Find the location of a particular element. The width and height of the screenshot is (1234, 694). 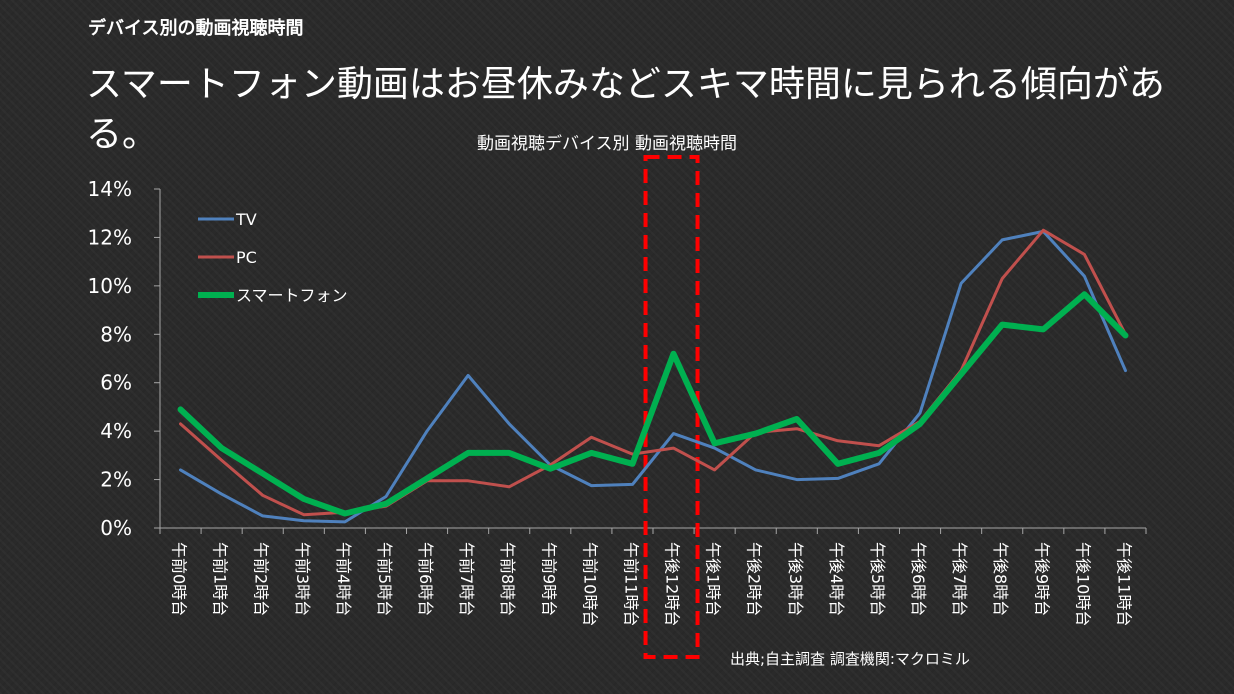

x-tick-label: 午後6時台 is located at coordinates (918, 579).